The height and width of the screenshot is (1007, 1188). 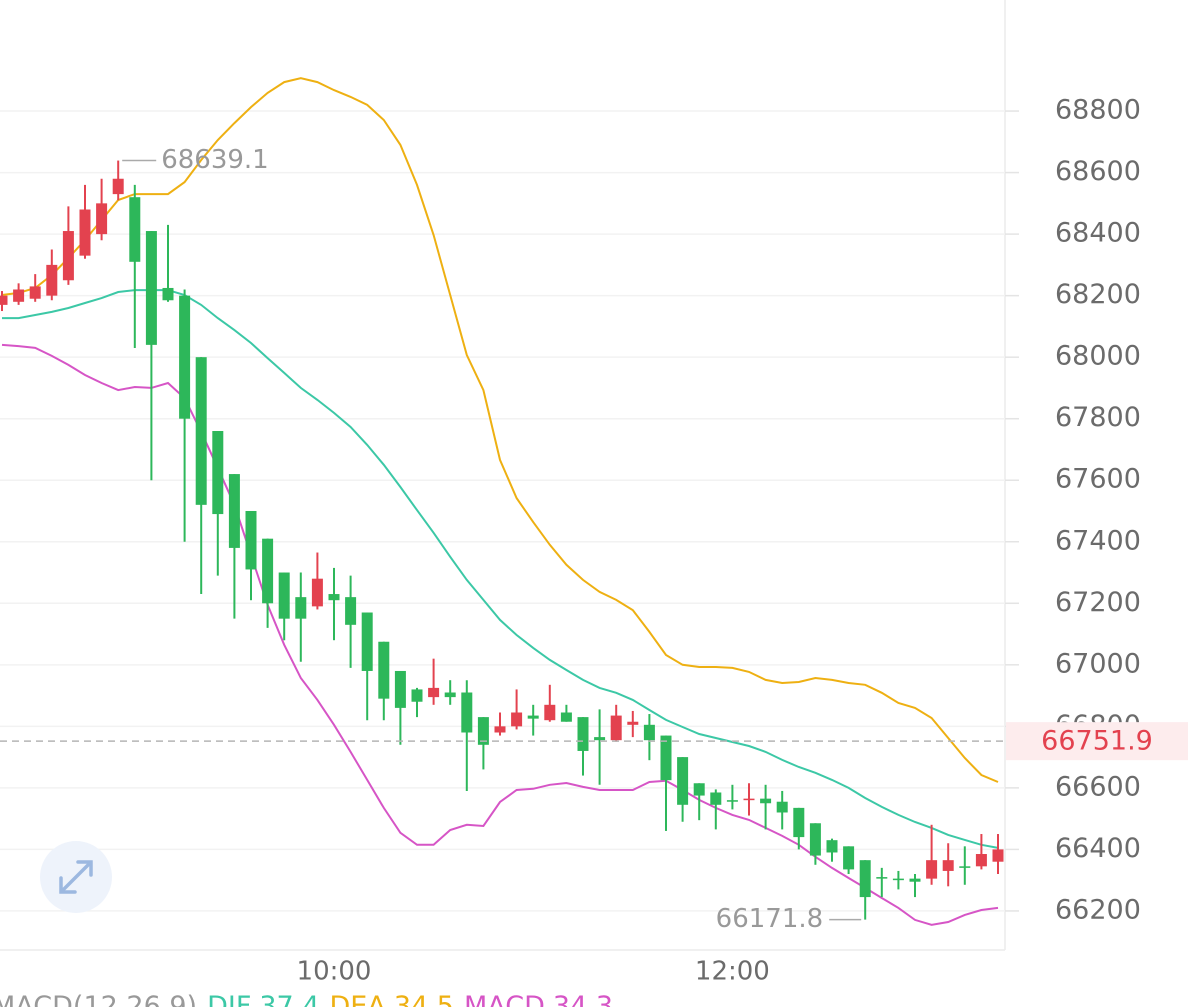 I want to click on y-tick-label: 68200, so click(x=1098, y=294).